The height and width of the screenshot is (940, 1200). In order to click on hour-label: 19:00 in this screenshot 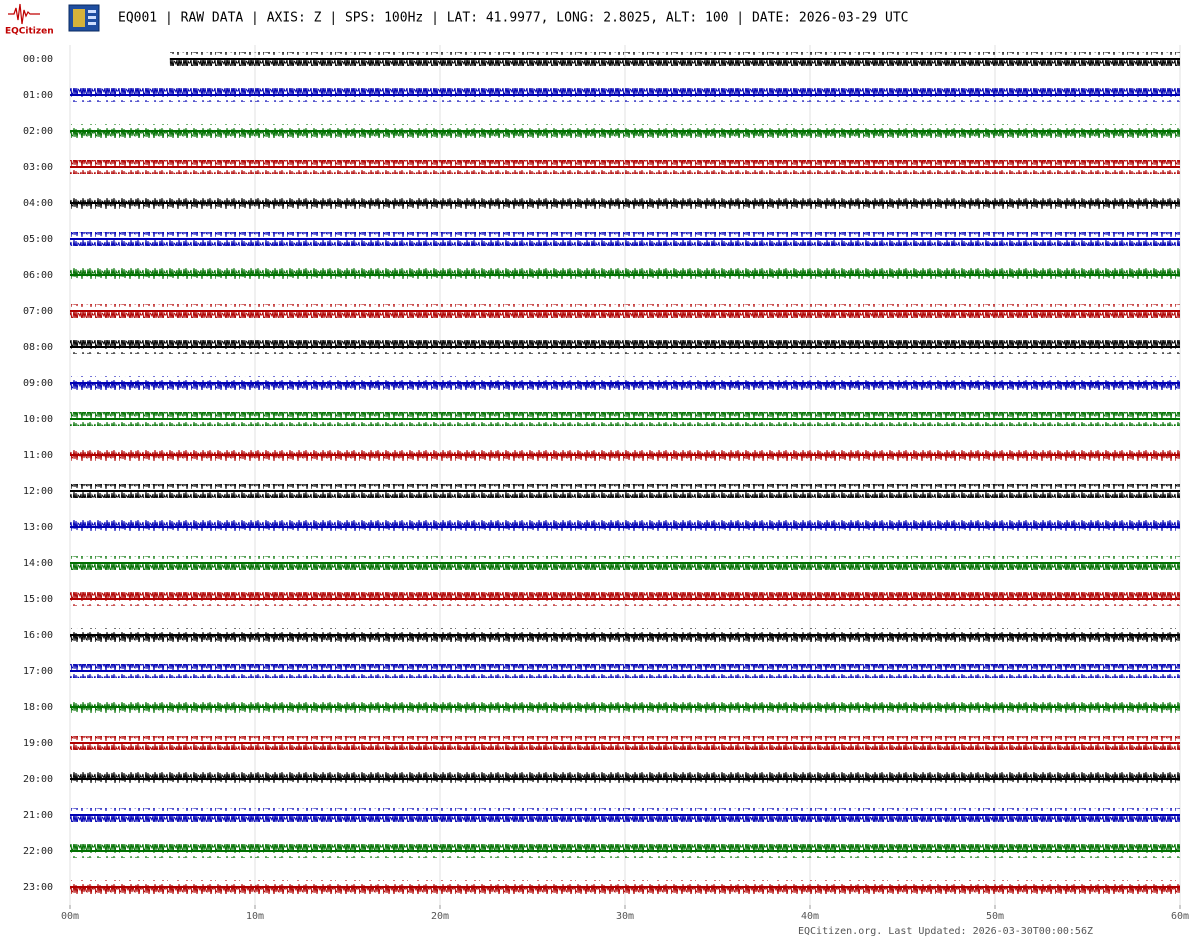, I will do `click(38, 743)`.